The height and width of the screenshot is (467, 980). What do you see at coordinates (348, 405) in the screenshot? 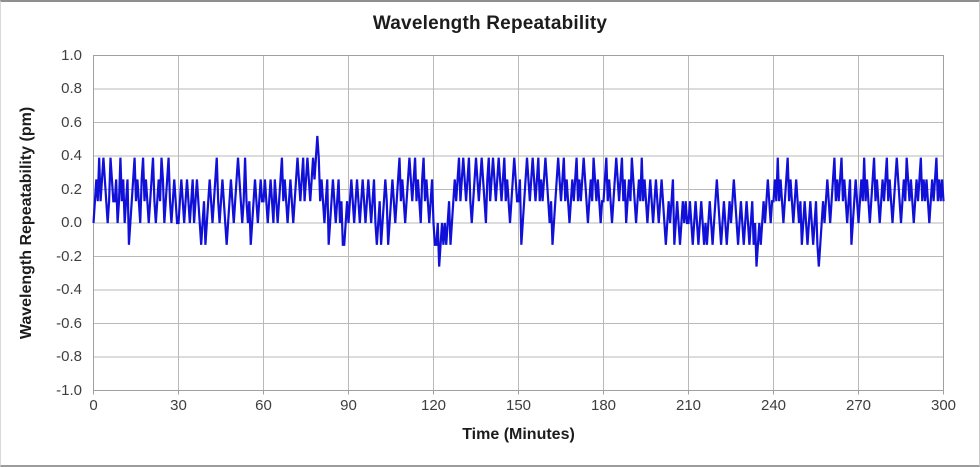
I see `x-tick-label: 90` at bounding box center [348, 405].